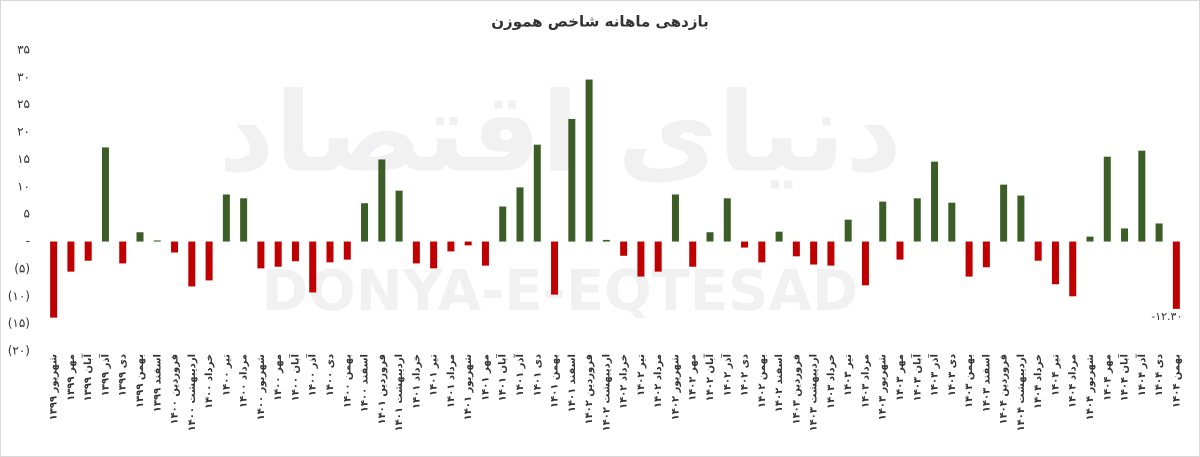  I want to click on x-tick-label: تیر ۱۴۰۲, so click(641, 375).